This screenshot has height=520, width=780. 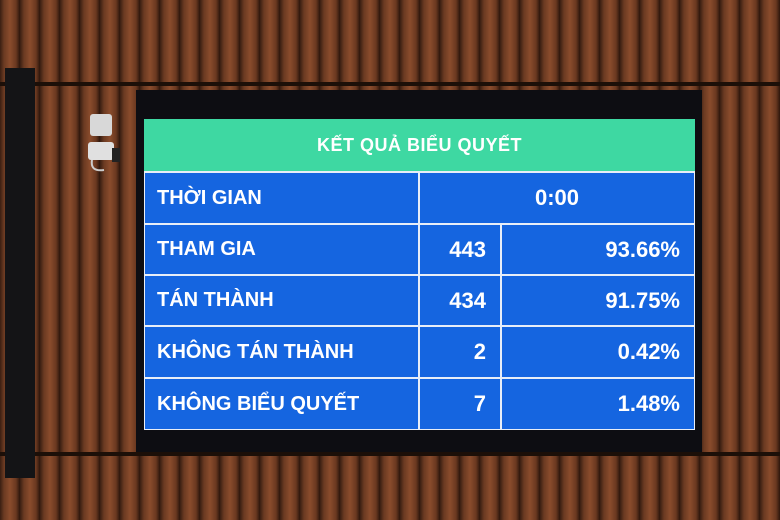 I want to click on time-label: THỜI GIAN, so click(x=281, y=198).